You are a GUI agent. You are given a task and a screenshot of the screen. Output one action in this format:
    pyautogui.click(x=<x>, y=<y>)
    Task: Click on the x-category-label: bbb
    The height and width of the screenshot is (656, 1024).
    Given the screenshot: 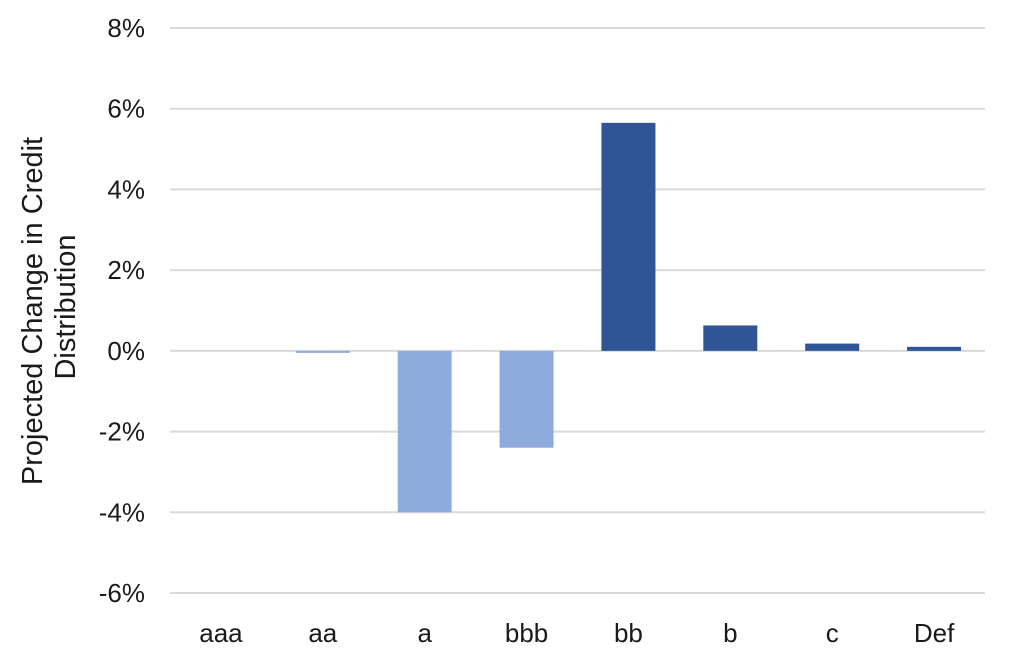 What is the action you would take?
    pyautogui.click(x=526, y=633)
    